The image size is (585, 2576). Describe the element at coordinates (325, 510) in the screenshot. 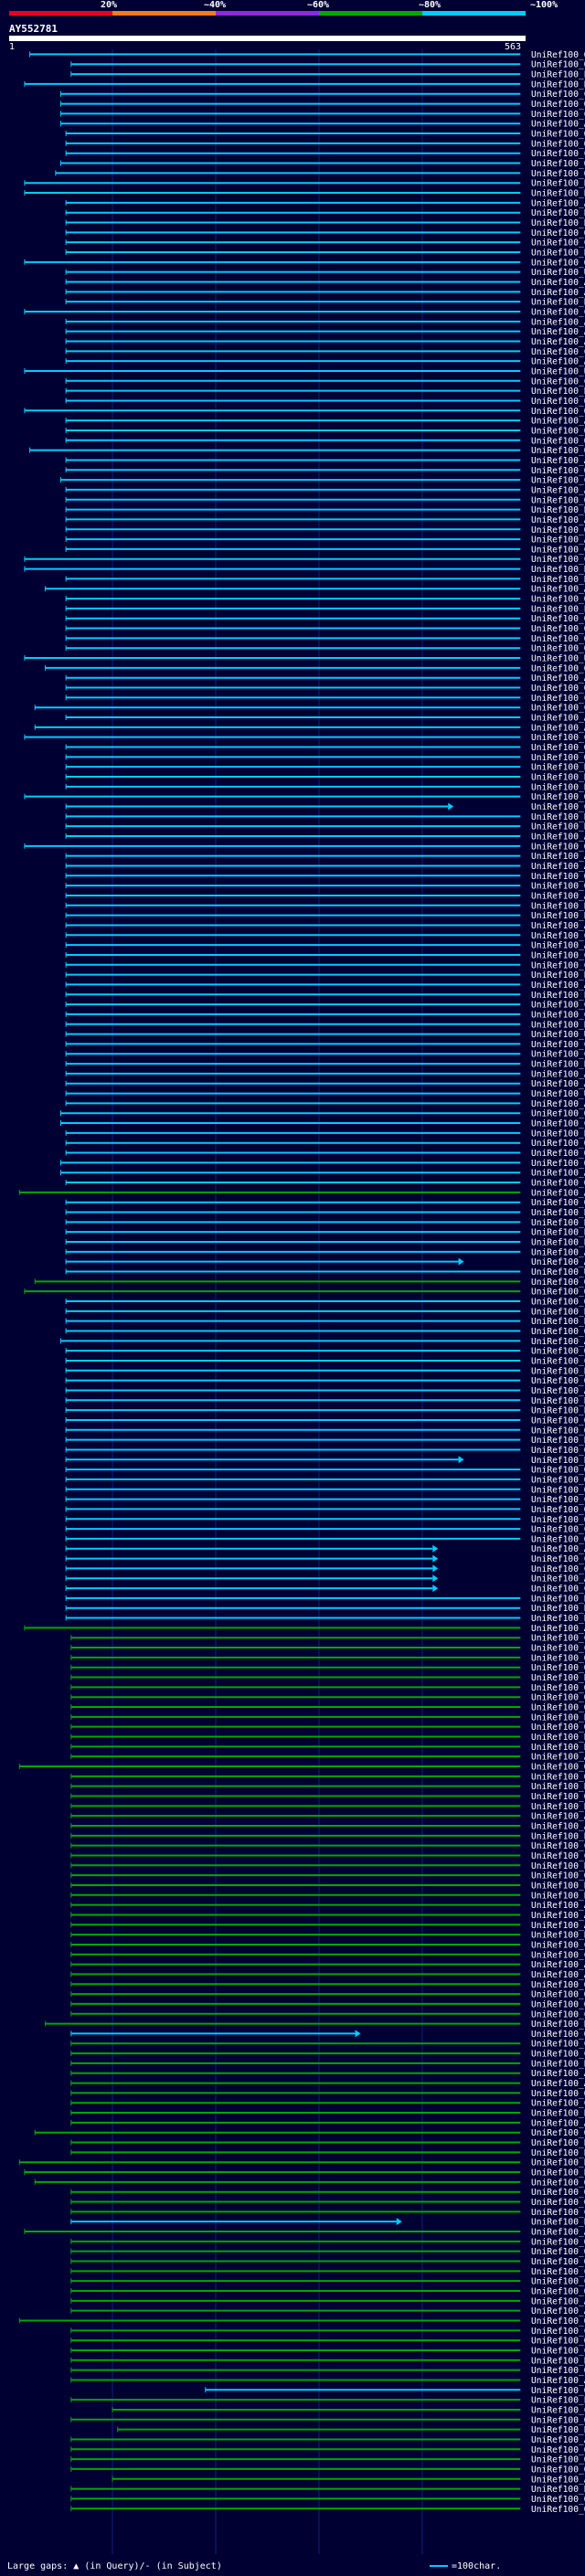

I see `hit-row: UniRef100_B9IMJ3` at that location.